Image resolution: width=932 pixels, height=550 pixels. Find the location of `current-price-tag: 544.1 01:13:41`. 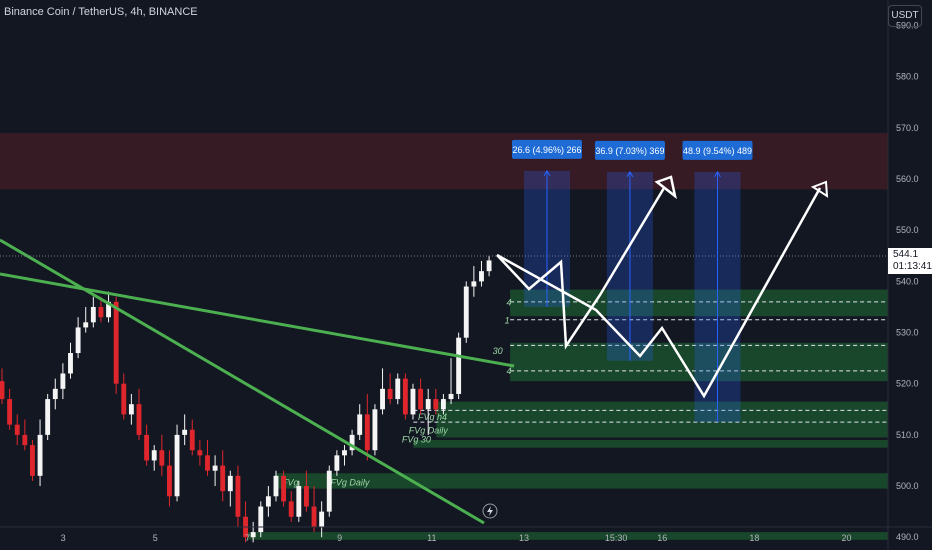

current-price-tag: 544.1 01:13:41 is located at coordinates (910, 261).